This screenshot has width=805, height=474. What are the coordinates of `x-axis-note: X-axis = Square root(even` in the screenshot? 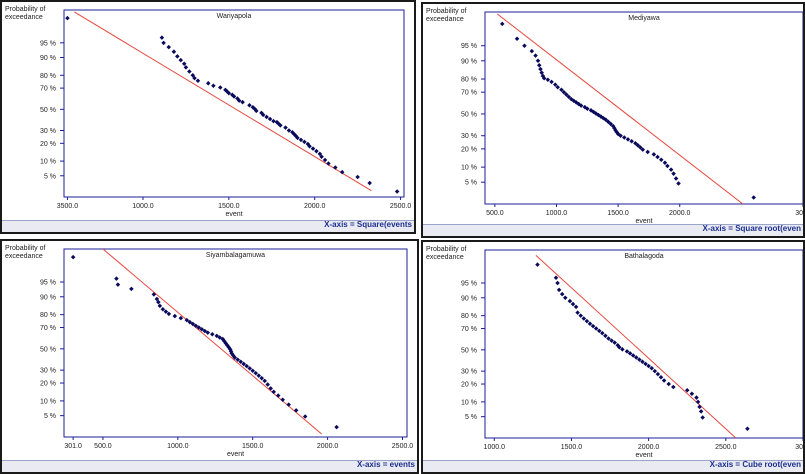 It's located at (751, 228).